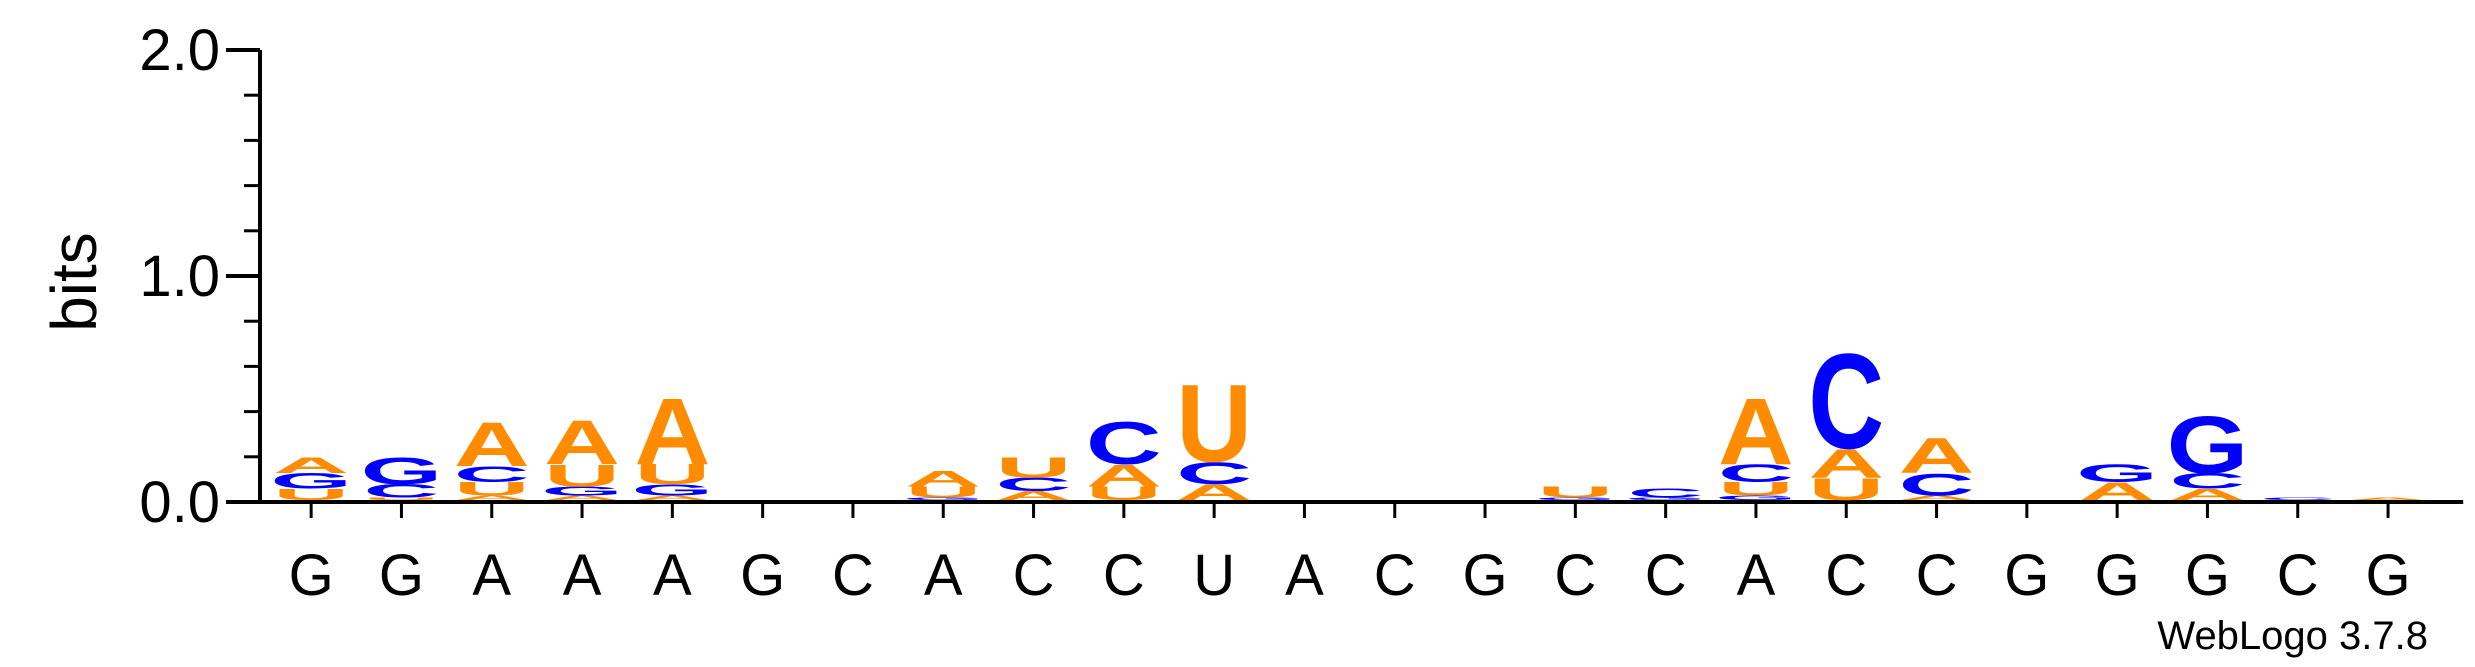  I want to click on x-tick-label: U, so click(1214, 575).